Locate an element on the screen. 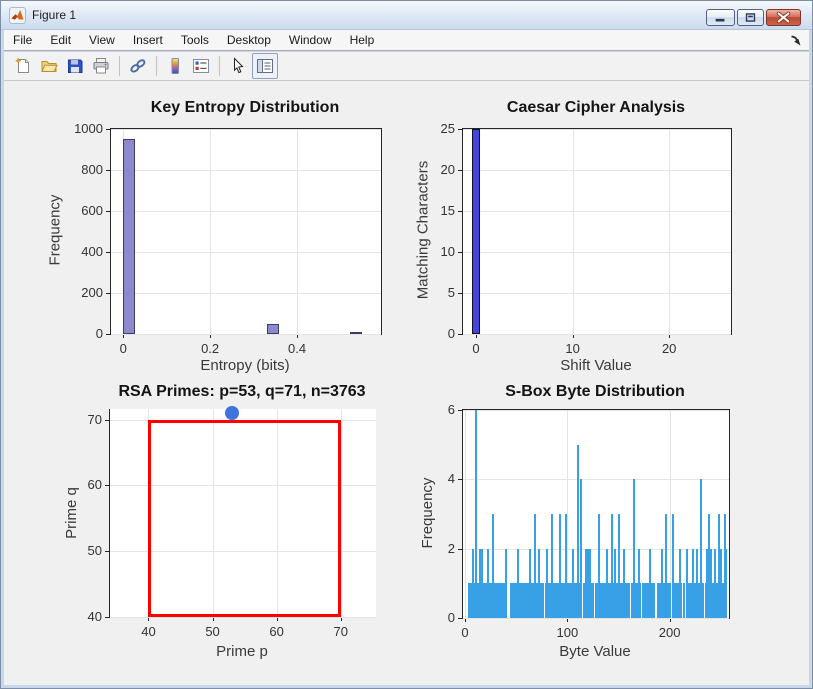 Image resolution: width=813 pixels, height=689 pixels. y-axis-label: Frequency is located at coordinates (427, 513).